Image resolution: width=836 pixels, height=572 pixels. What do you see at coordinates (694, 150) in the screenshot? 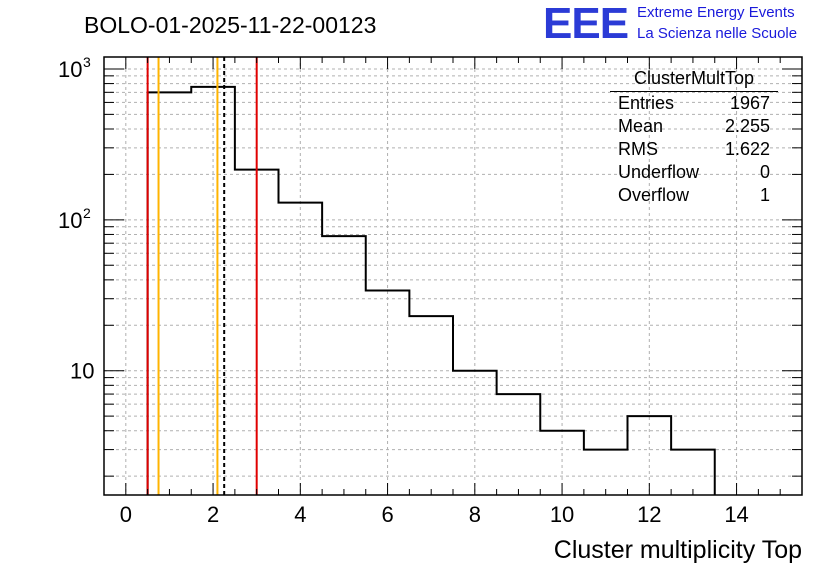
I see `stats-row: RMS 1.622` at bounding box center [694, 150].